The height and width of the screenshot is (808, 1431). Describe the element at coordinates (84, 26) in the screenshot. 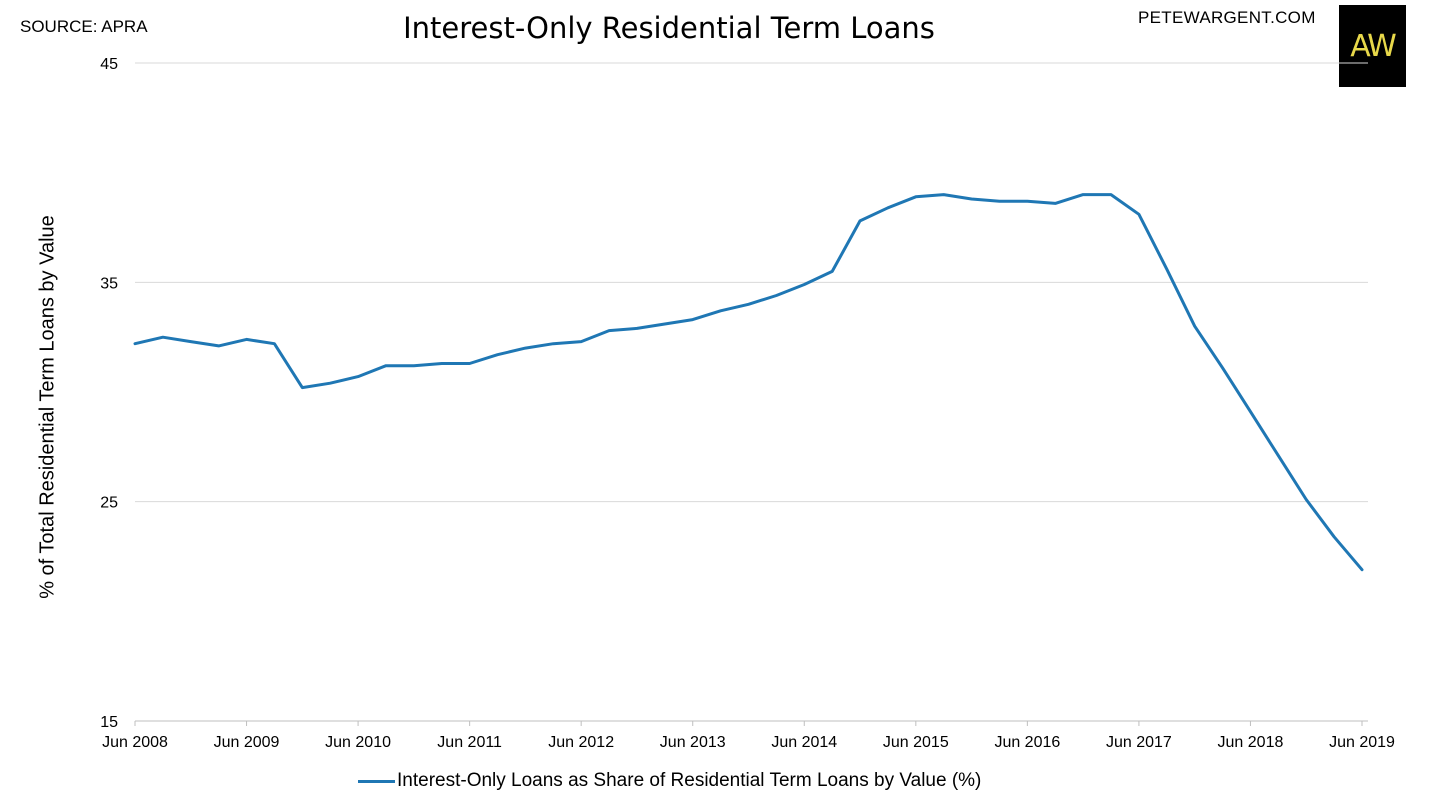

I see `source-note: SOURCE: APRA` at that location.